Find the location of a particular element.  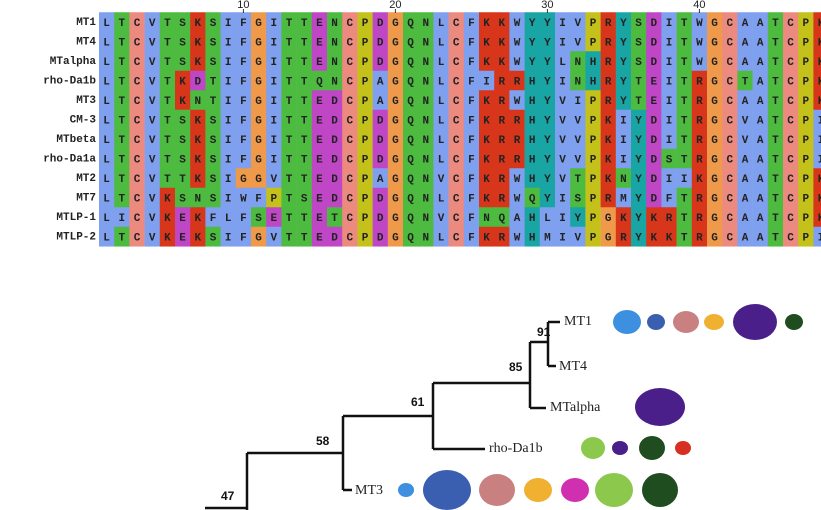

sequence-name: rho-Da1a is located at coordinates (69, 159).